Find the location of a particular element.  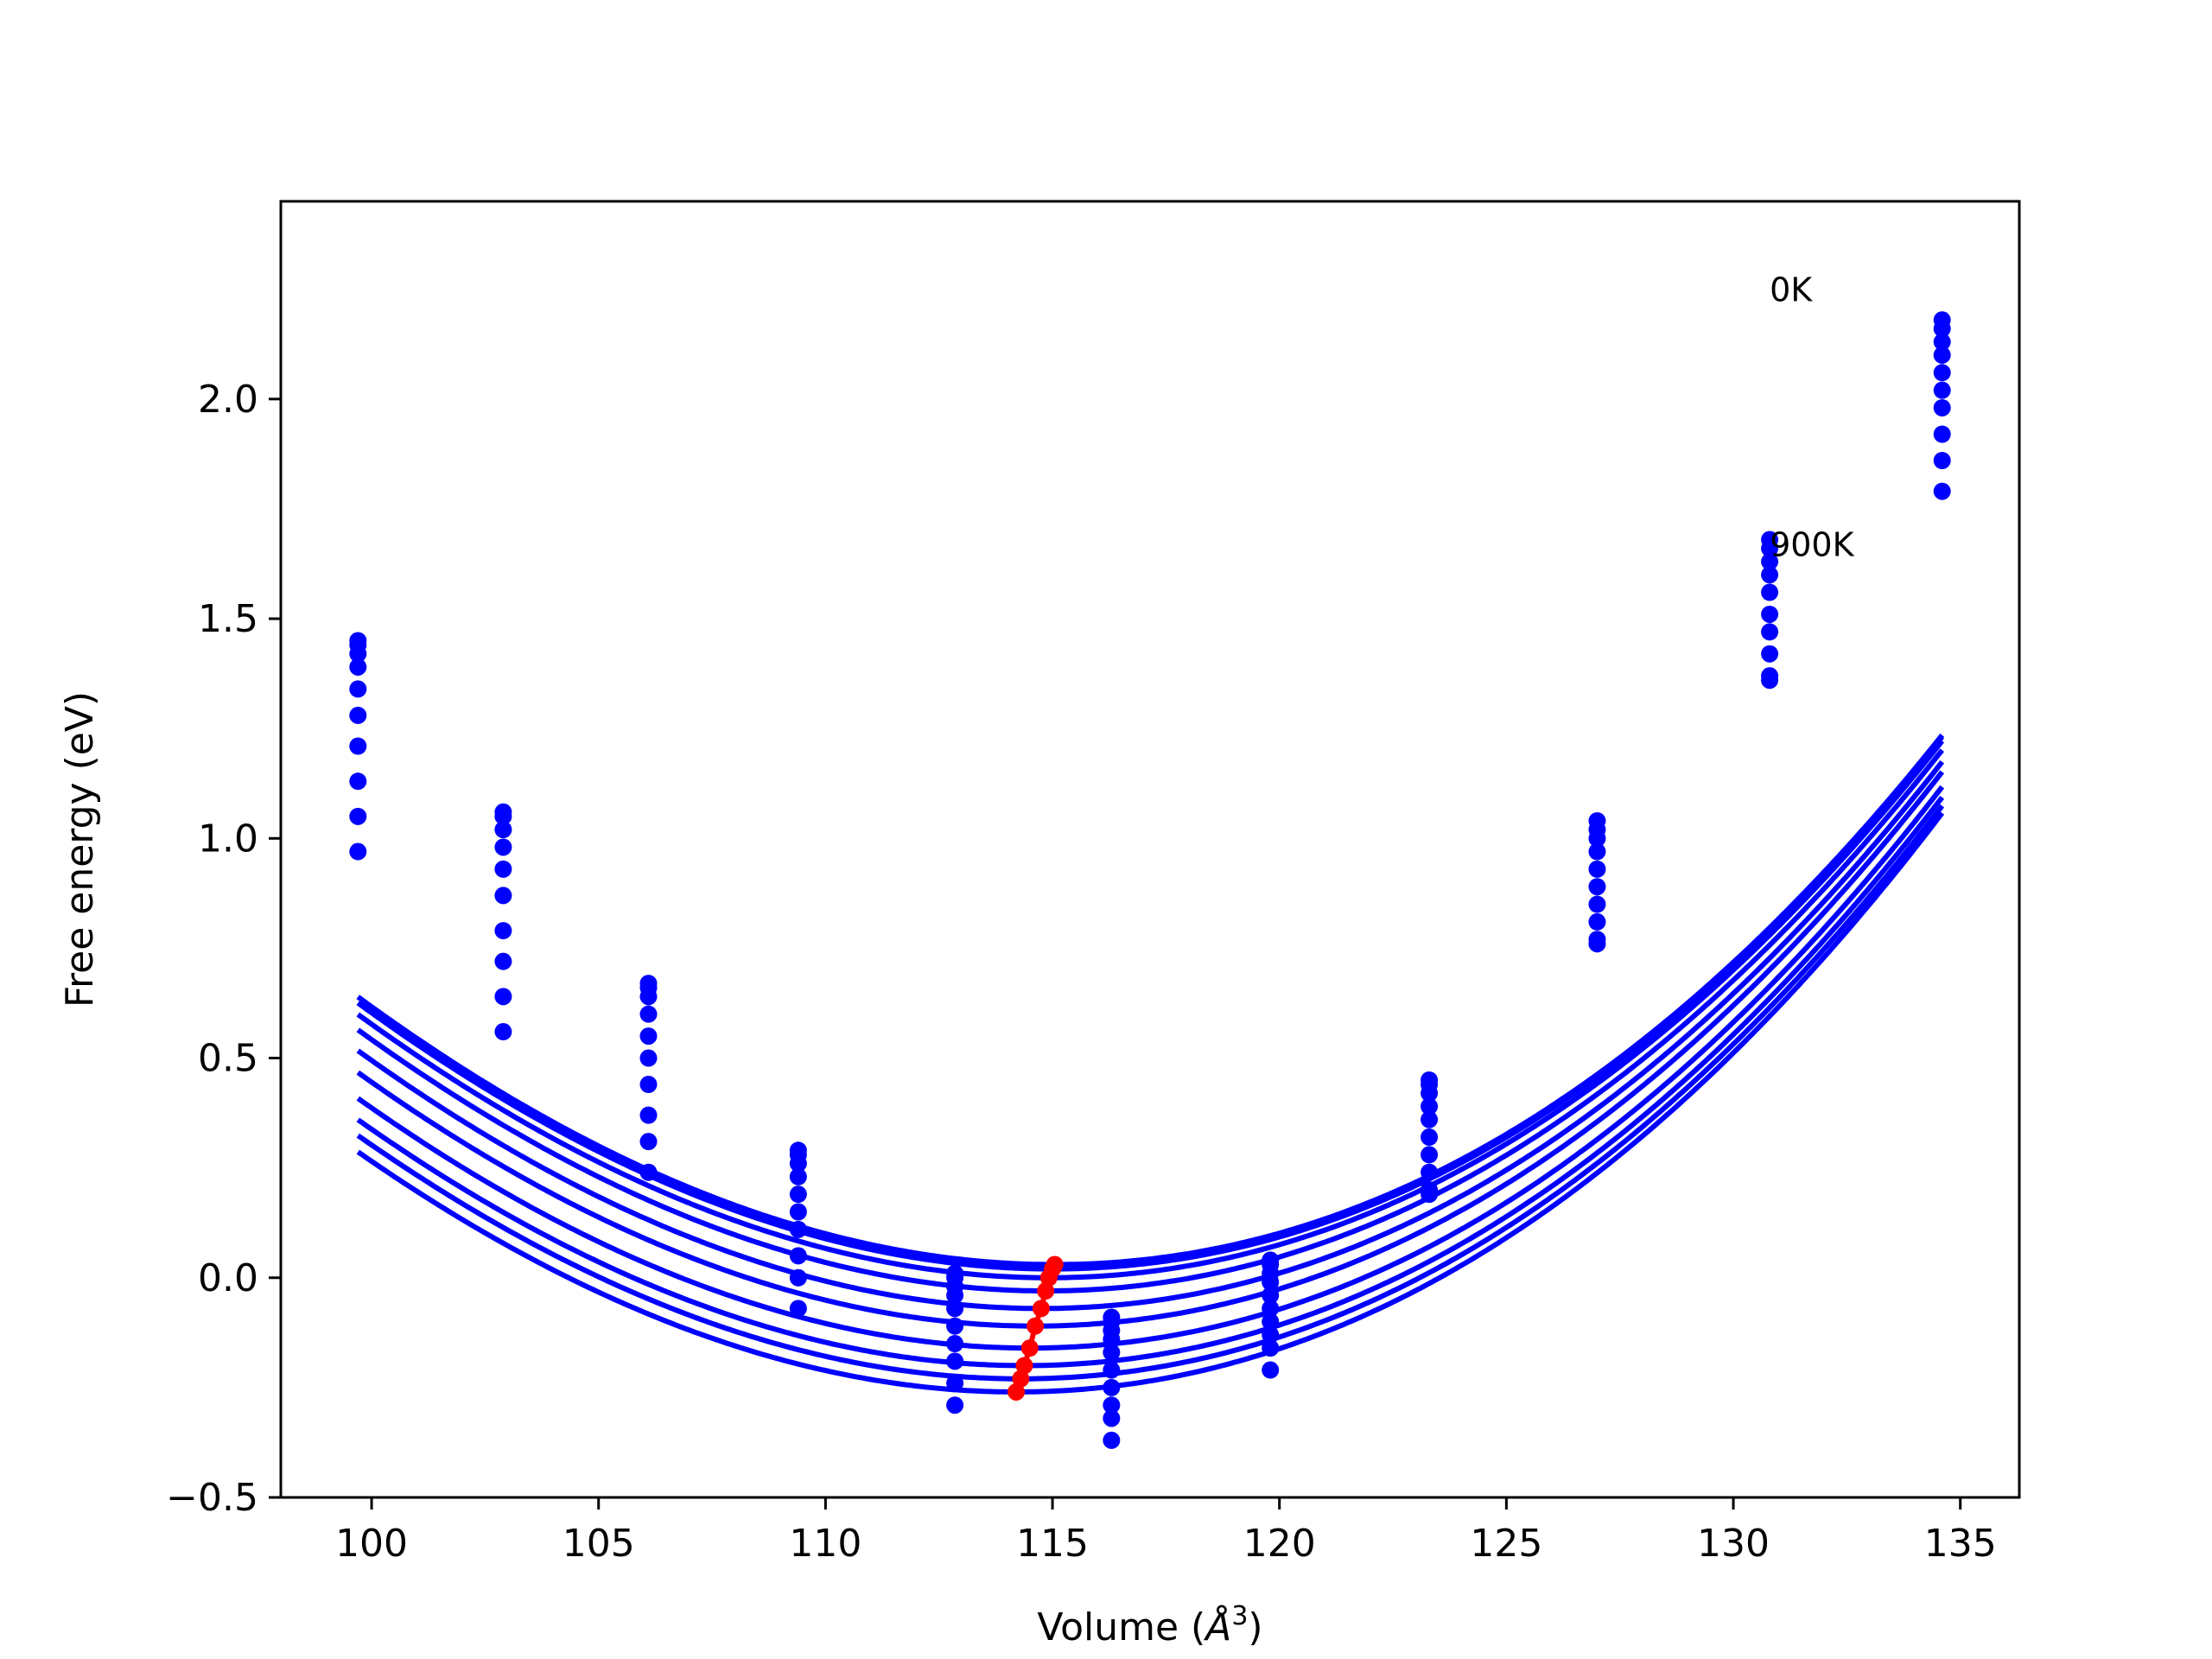

x-tick-label-7: 135 is located at coordinates (1960, 1544).